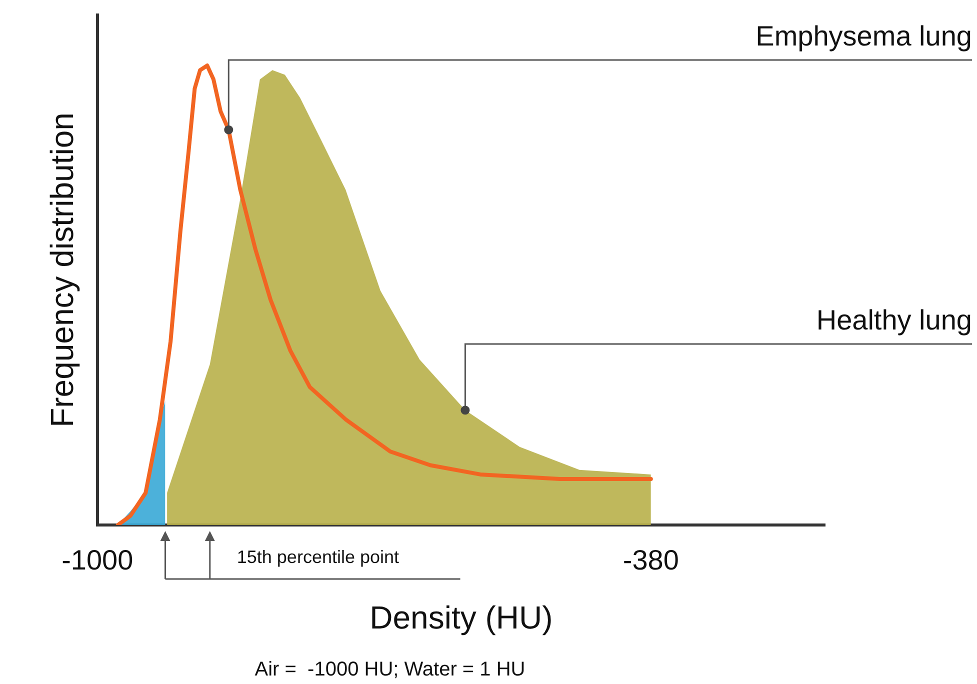 The image size is (977, 684). I want to click on x-tick-label: -380, so click(650, 560).